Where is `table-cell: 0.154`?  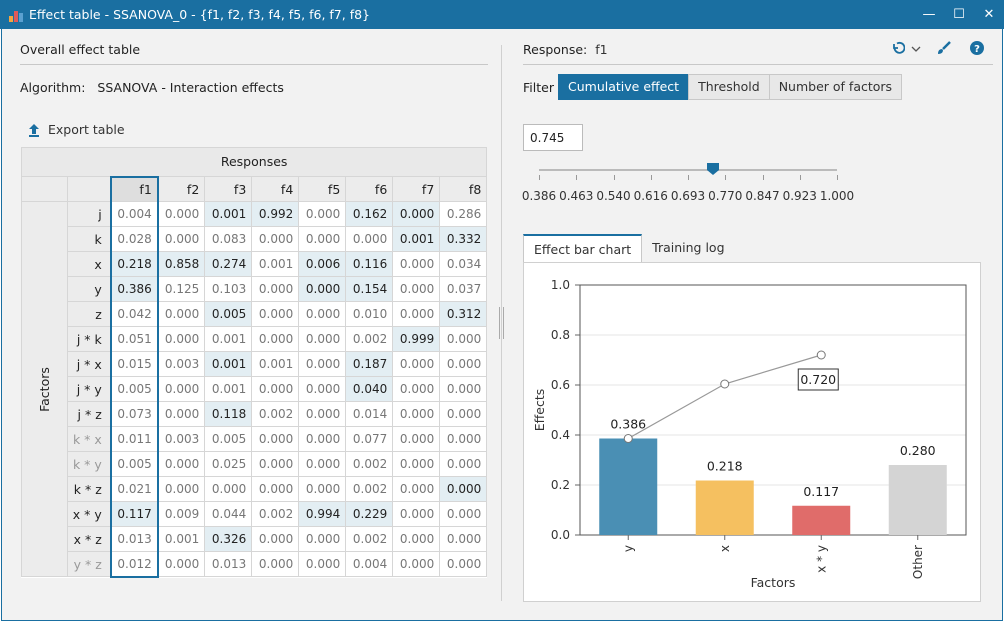
table-cell: 0.154 is located at coordinates (369, 289).